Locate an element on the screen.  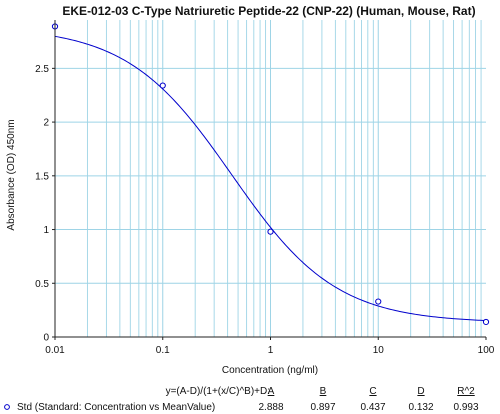
y-tick-label: 1.5 is located at coordinates (42, 176).